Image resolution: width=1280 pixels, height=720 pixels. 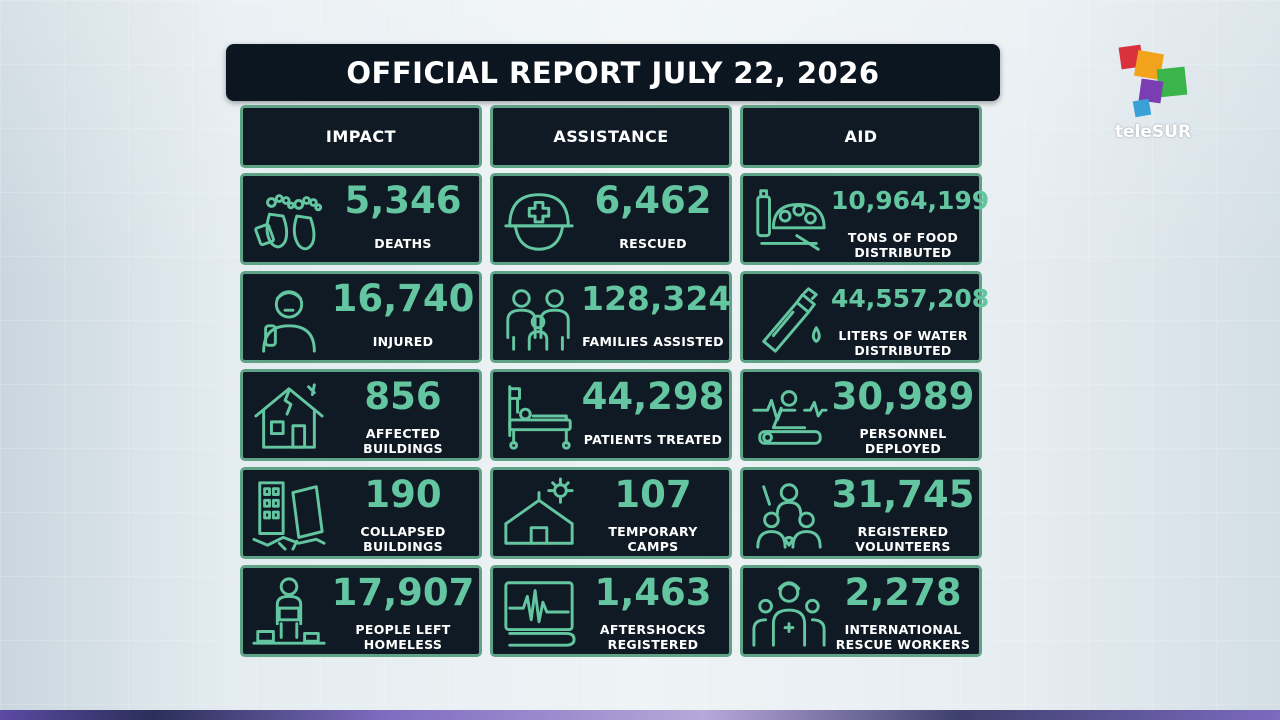 I want to click on stat-value: 31,745, so click(x=903, y=494).